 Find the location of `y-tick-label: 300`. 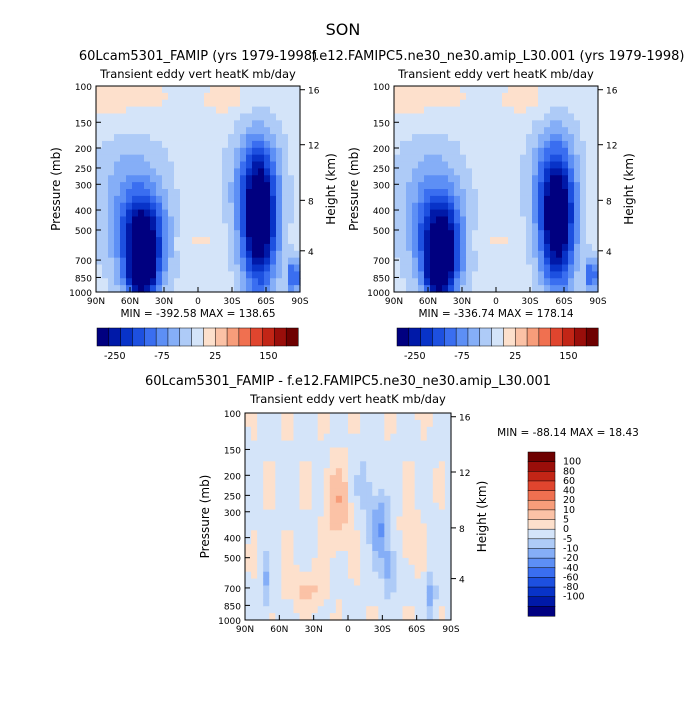

y-tick-label: 300 is located at coordinates (381, 186).